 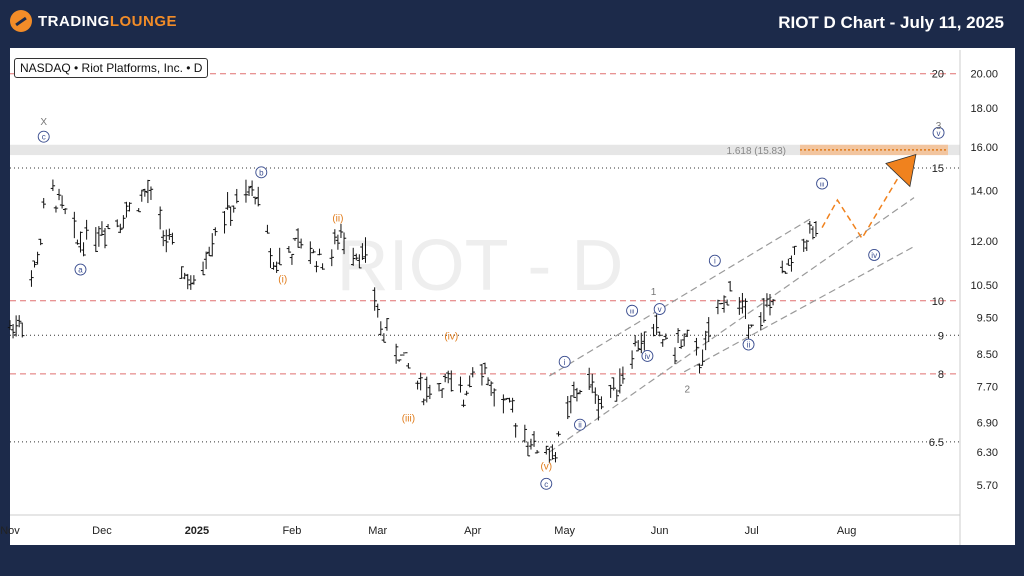 What do you see at coordinates (752, 531) in the screenshot?
I see `time-tick-label: Jul` at bounding box center [752, 531].